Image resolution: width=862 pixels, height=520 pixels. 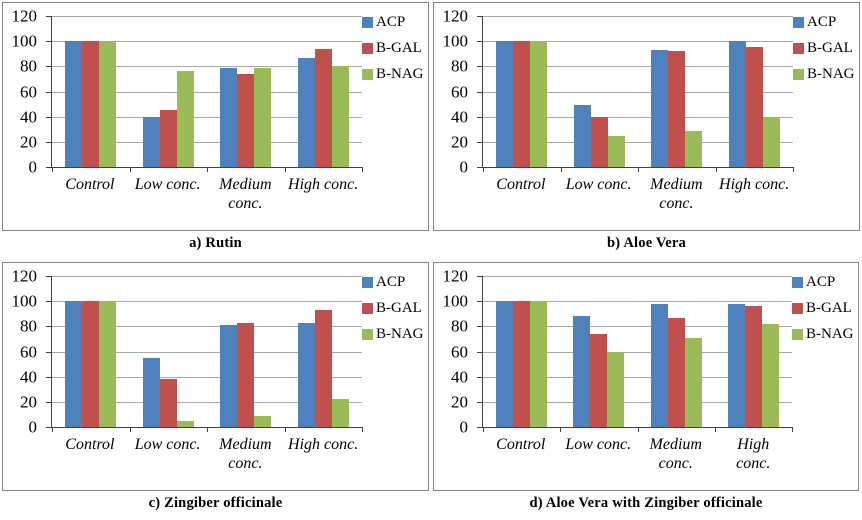 I want to click on plot-area, so click(x=204, y=94).